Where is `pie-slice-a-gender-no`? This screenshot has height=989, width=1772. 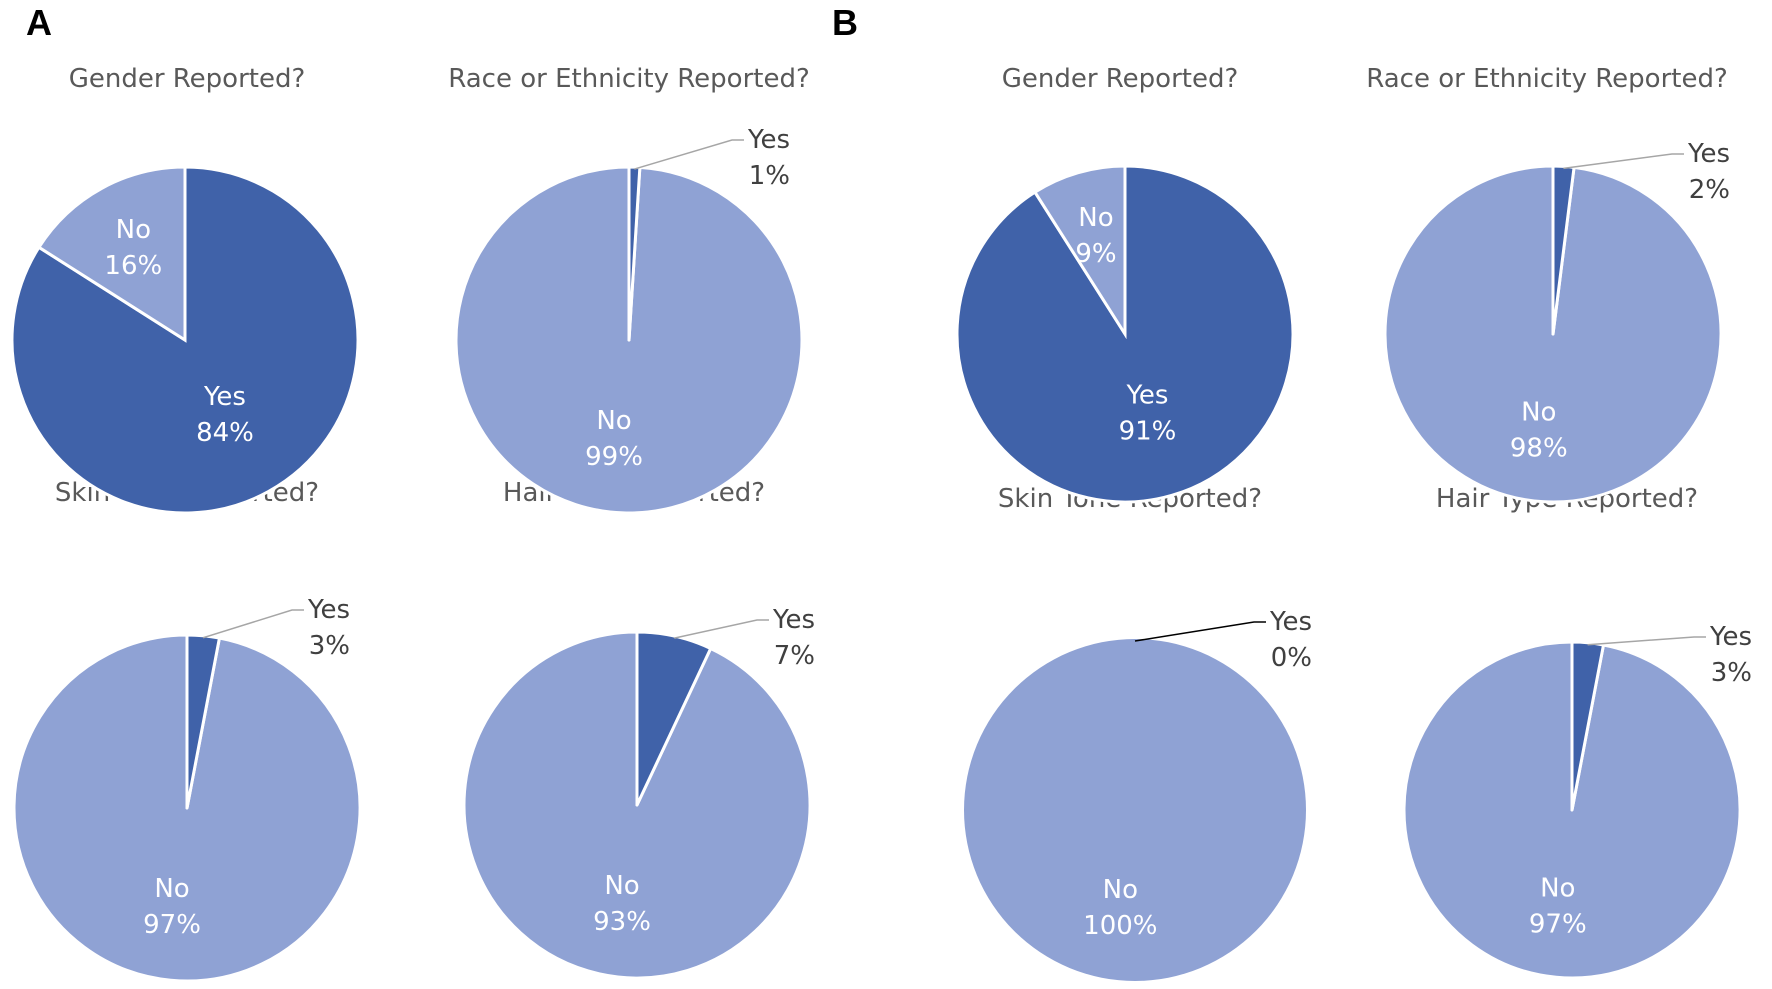
pie-slice-a-gender-no is located at coordinates (111, 254).